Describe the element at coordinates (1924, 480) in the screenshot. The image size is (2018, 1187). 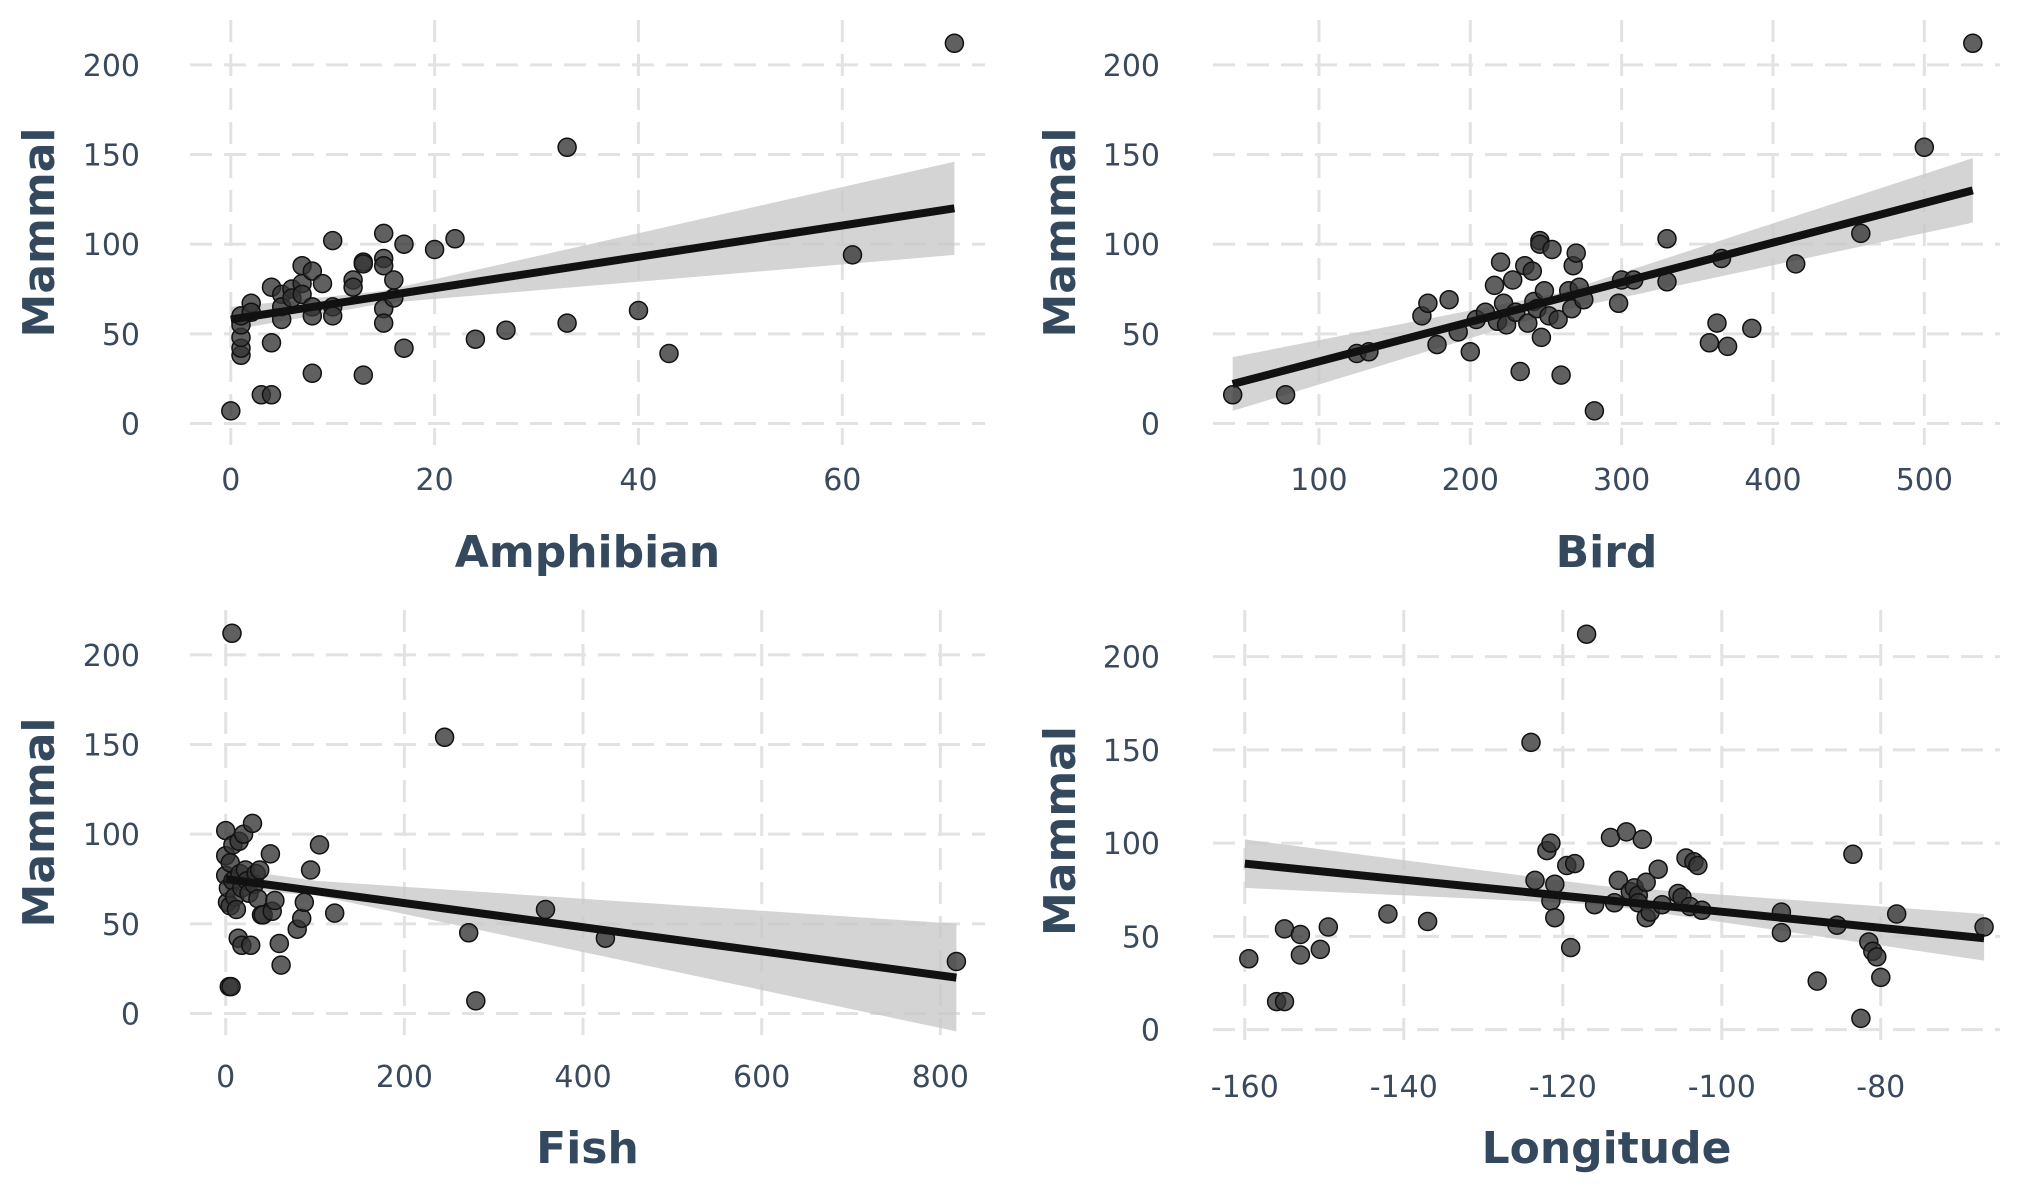
I see `x-tick-label: 500` at that location.